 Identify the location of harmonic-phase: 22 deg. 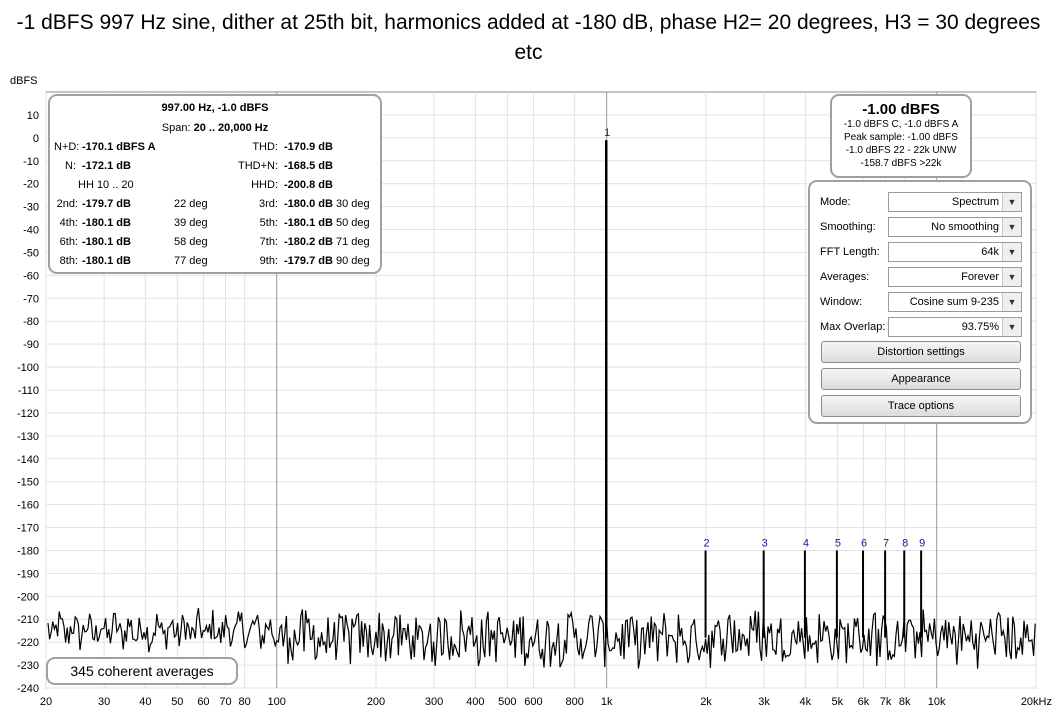
(191, 204).